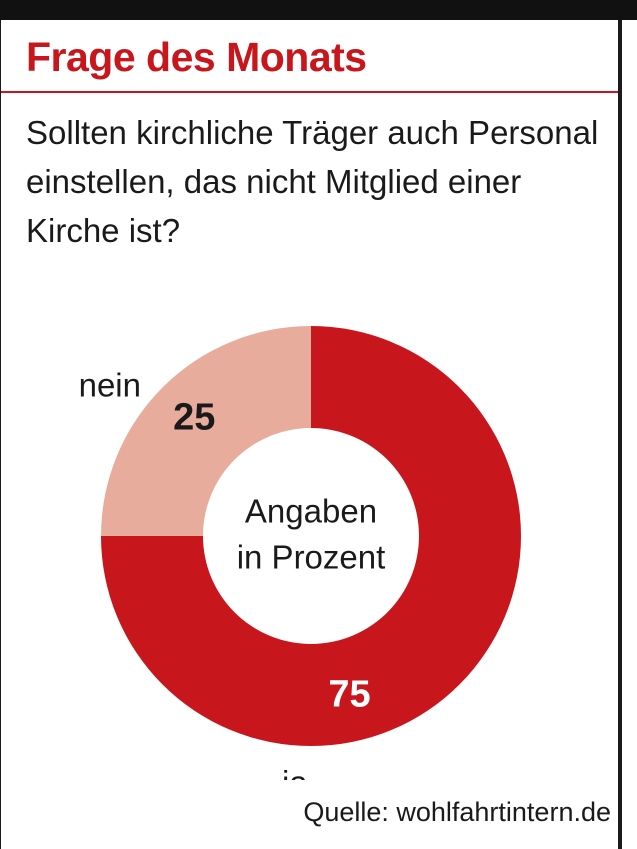 This screenshot has height=849, width=637. Describe the element at coordinates (294, 772) in the screenshot. I see `category-label-ja: ja` at that location.